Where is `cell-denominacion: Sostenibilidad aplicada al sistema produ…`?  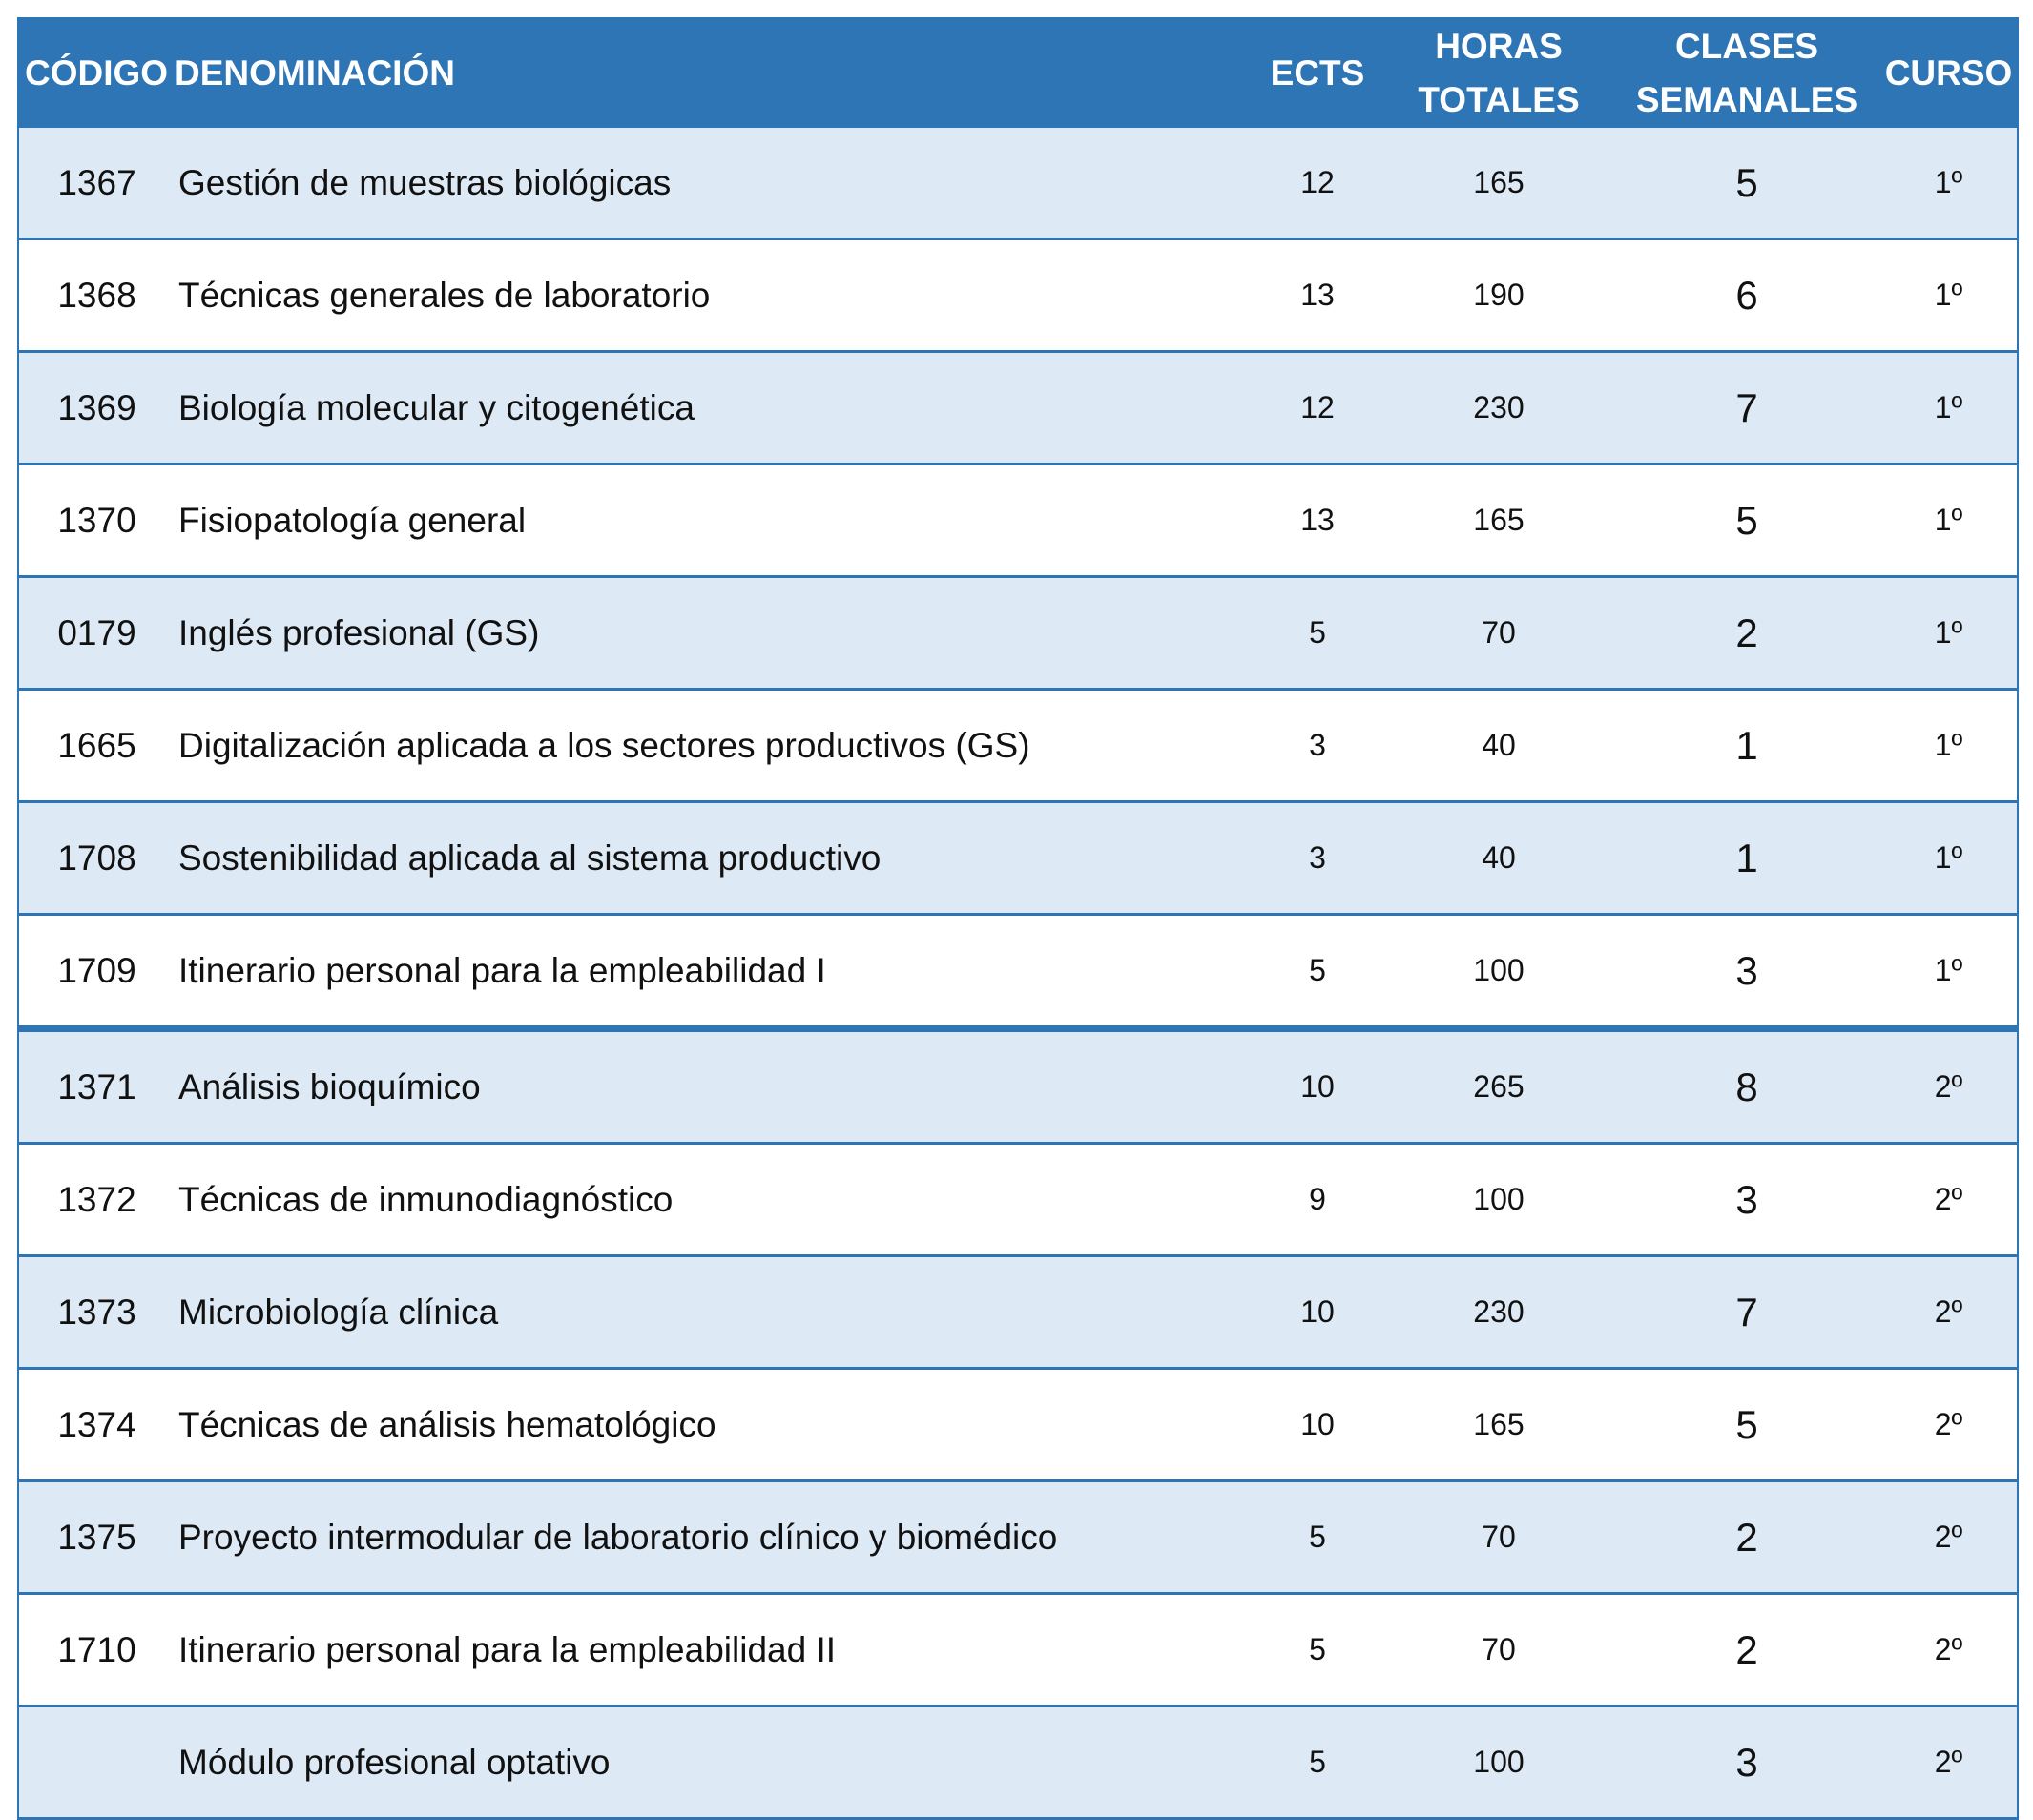
cell-denominacion: Sostenibilidad aplicada al sistema produ… is located at coordinates (713, 858).